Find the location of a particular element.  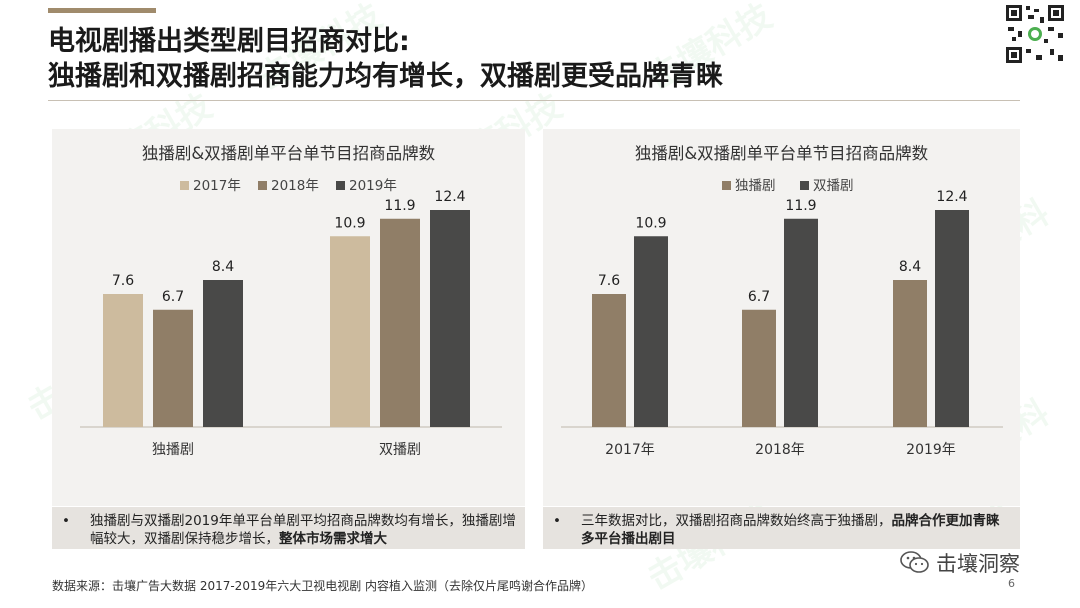

category-label: 双播剧 is located at coordinates (400, 450).